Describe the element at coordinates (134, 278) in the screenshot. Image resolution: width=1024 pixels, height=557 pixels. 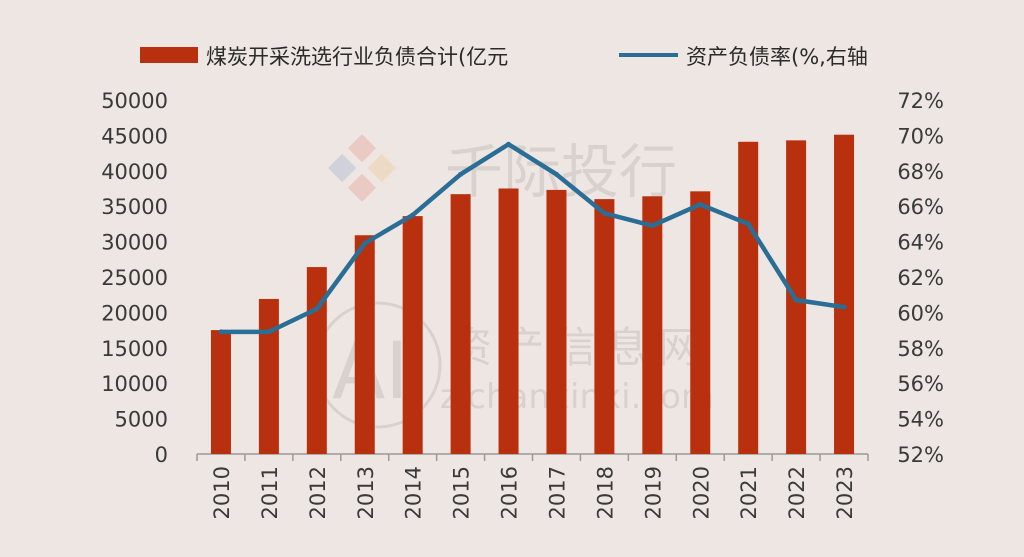
I see `y-left-tick-label: 25000` at that location.